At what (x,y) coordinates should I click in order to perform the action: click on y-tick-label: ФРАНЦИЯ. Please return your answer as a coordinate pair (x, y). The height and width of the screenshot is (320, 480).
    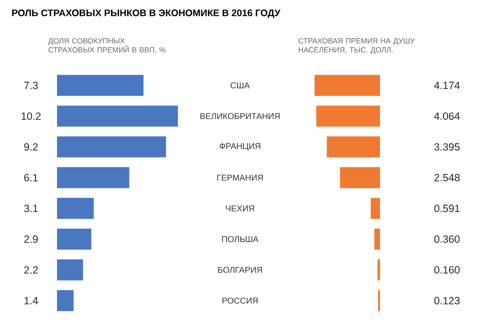
    Looking at the image, I should click on (240, 147).